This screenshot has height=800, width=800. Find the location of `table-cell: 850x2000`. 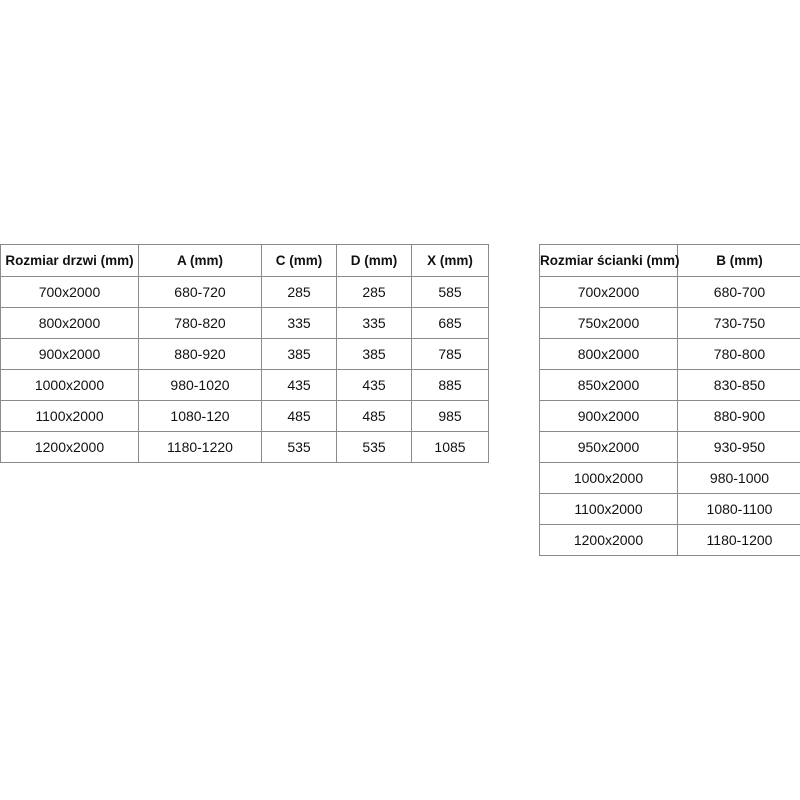

table-cell: 850x2000 is located at coordinates (608, 385).